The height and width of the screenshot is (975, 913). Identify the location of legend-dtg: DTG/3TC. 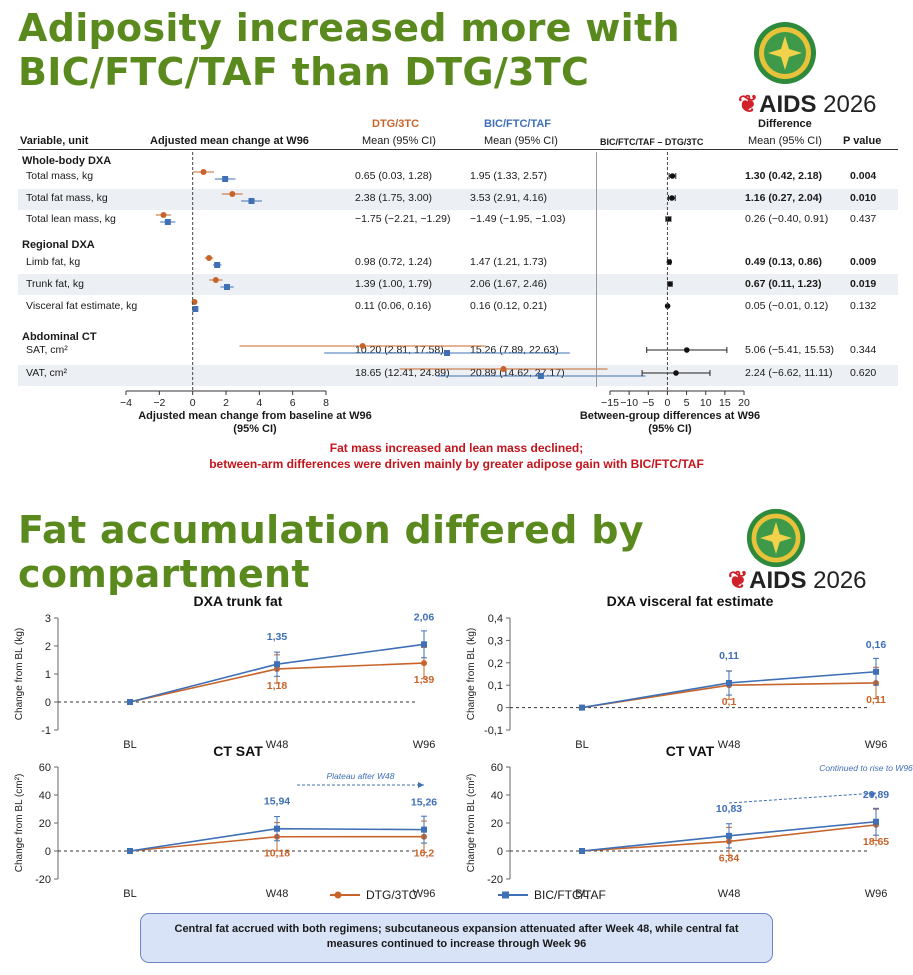
(373, 895).